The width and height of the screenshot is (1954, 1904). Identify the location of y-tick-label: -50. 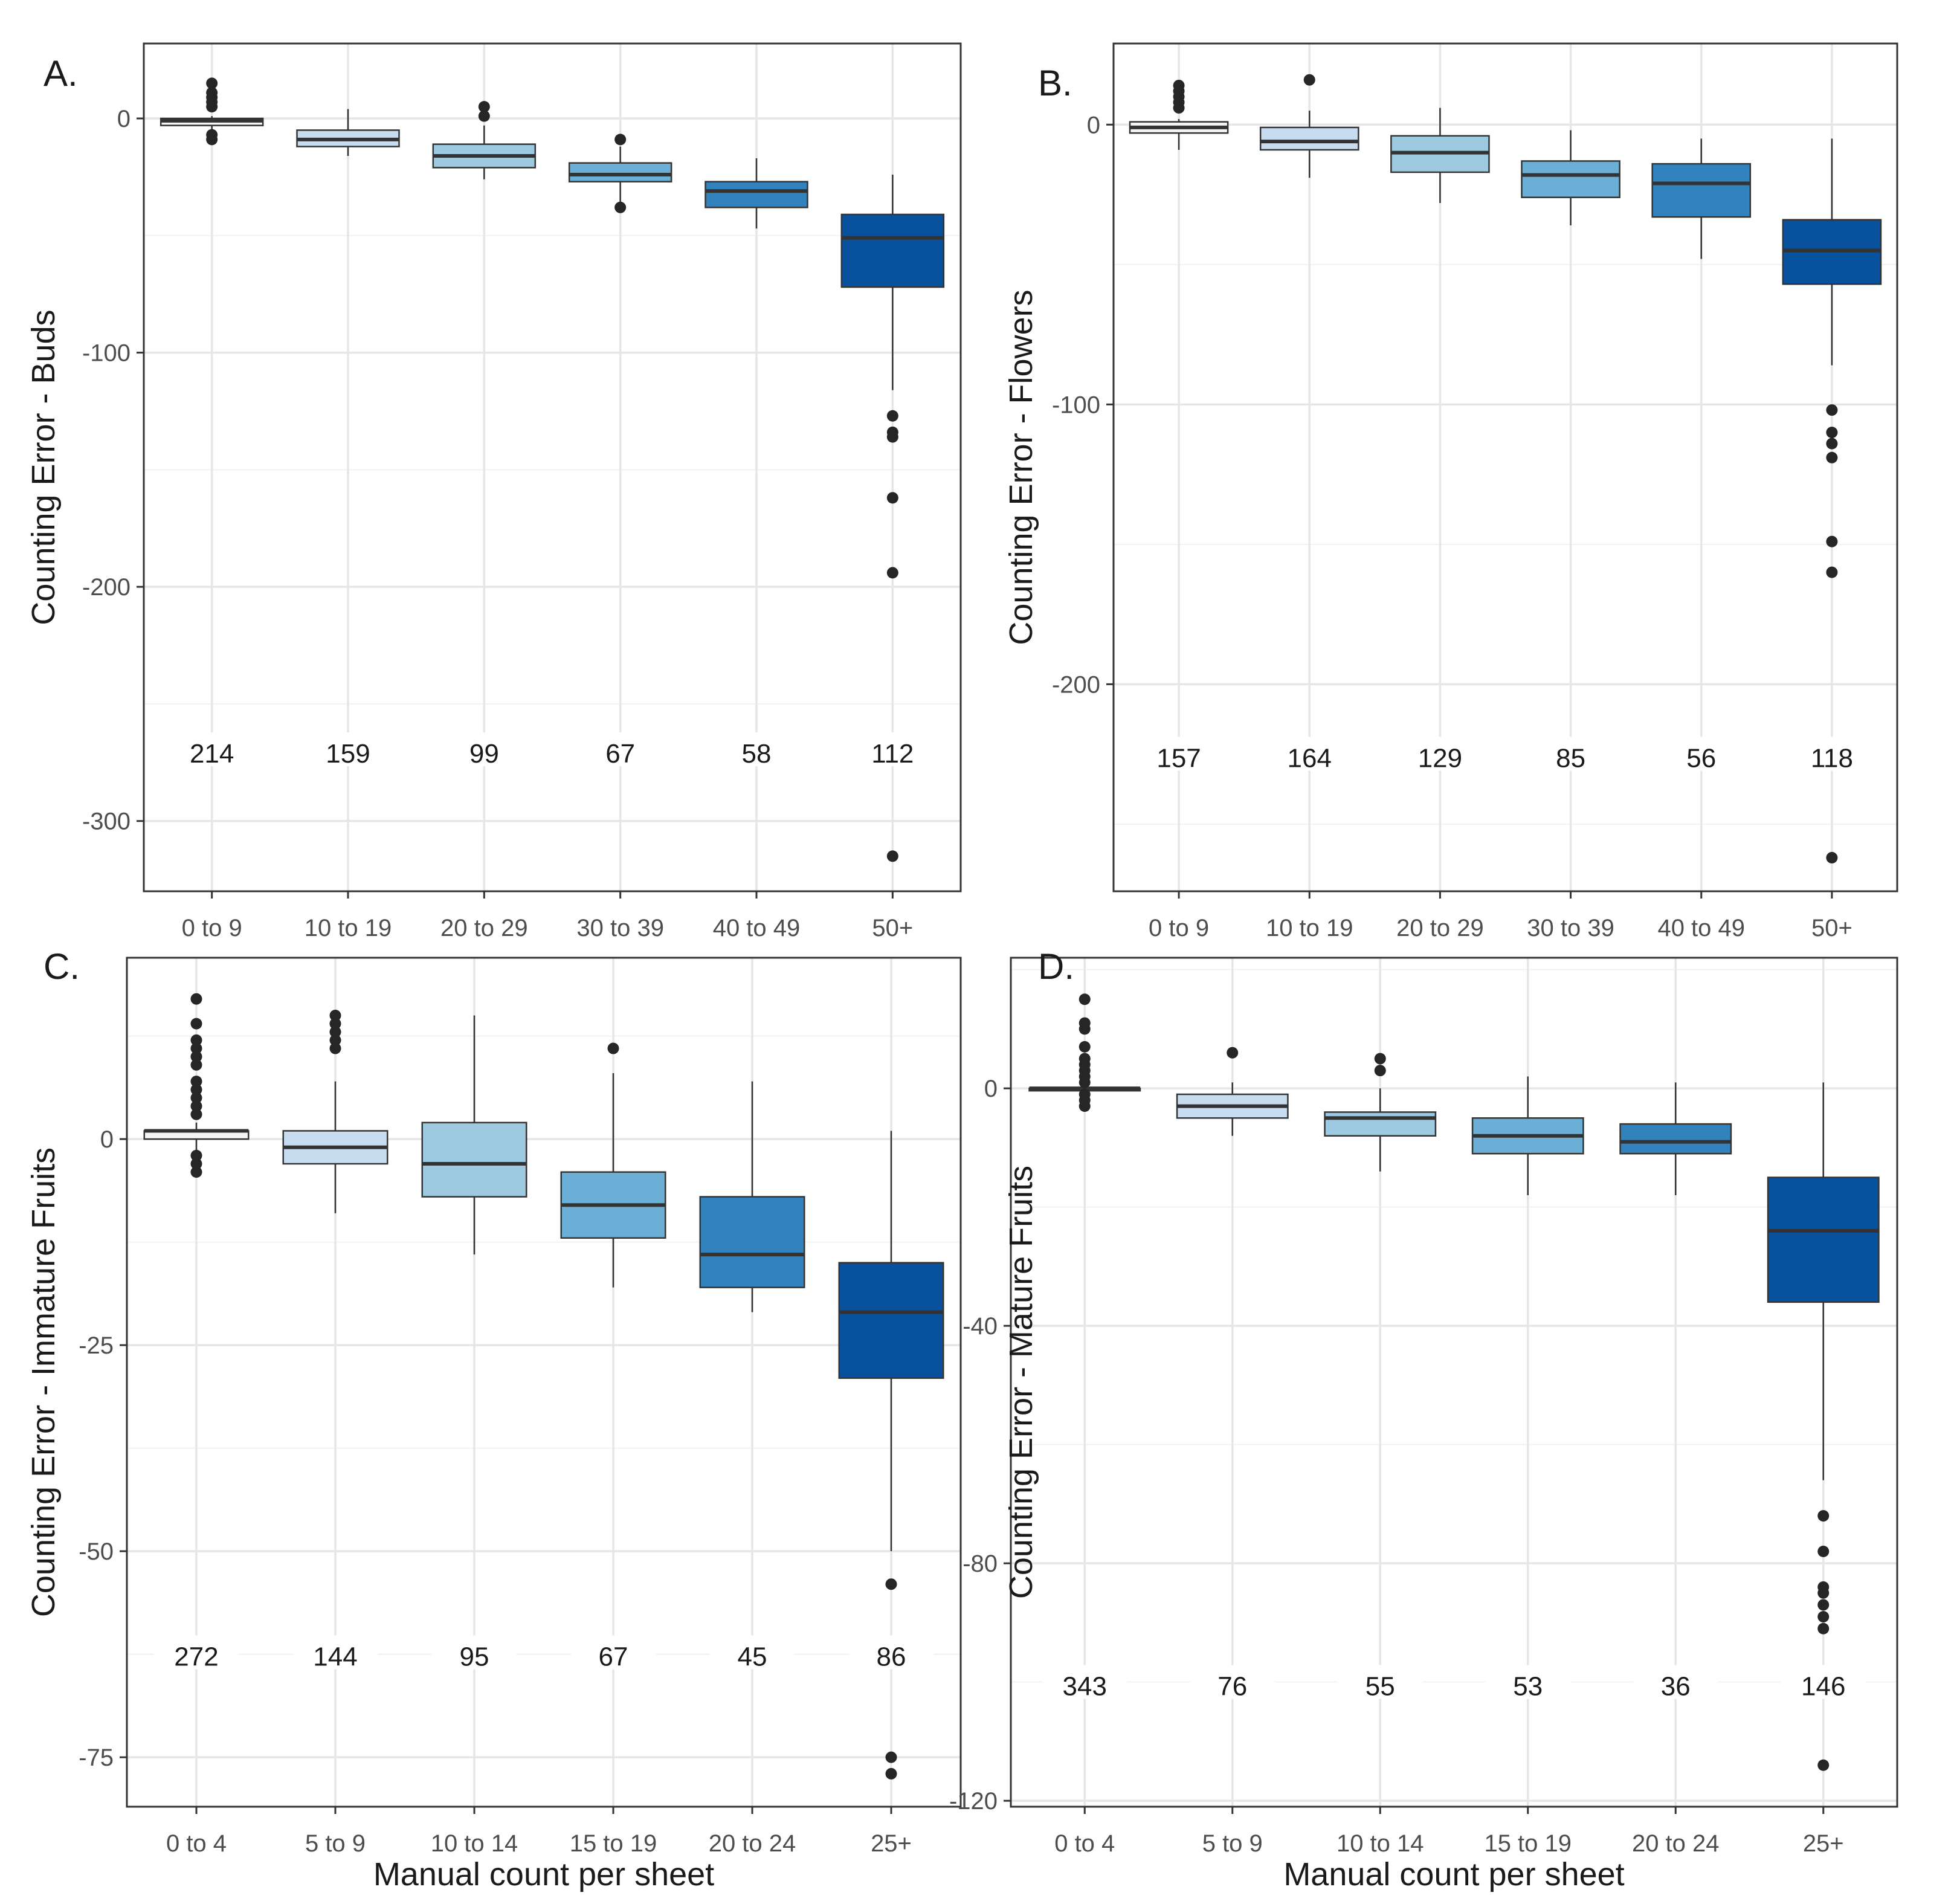
(96, 1551).